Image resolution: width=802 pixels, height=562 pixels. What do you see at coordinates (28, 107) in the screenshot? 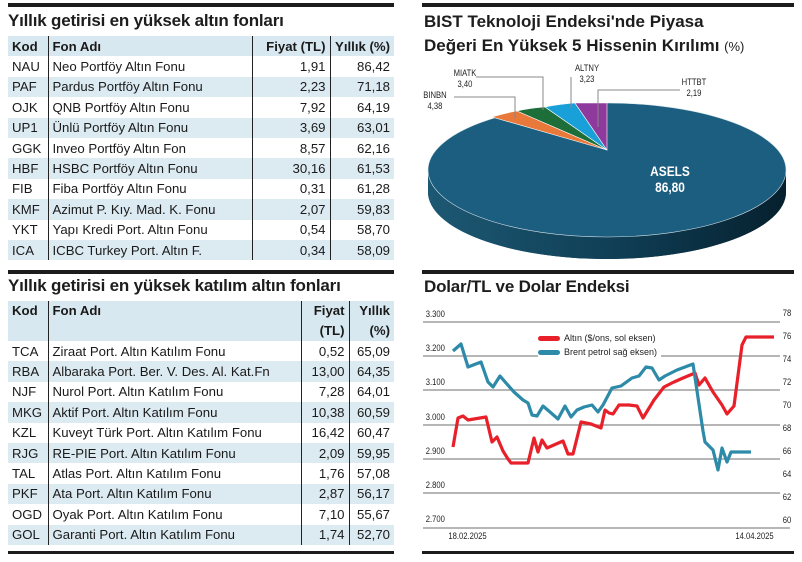
I see `cell-kod: OJK` at bounding box center [28, 107].